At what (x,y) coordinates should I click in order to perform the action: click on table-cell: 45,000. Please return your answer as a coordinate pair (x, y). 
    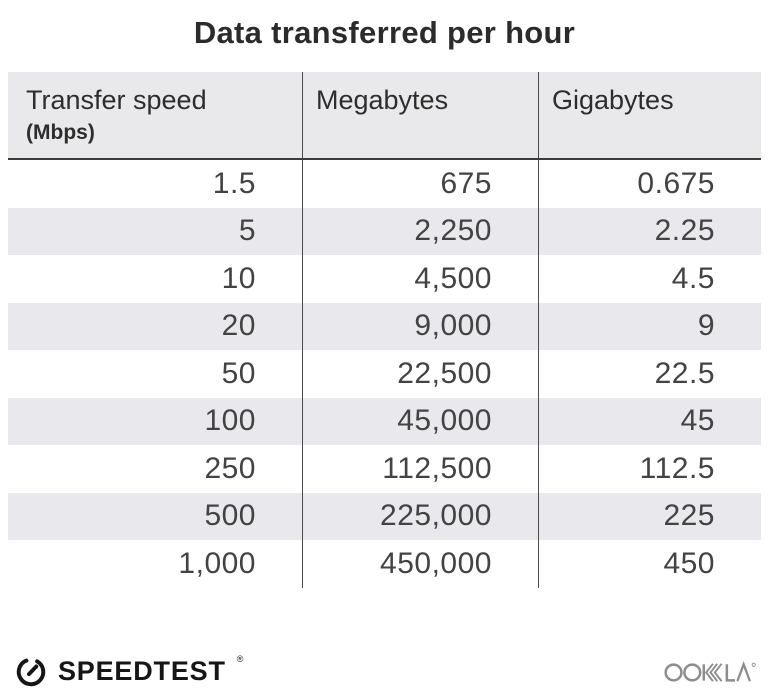
    Looking at the image, I should click on (420, 421).